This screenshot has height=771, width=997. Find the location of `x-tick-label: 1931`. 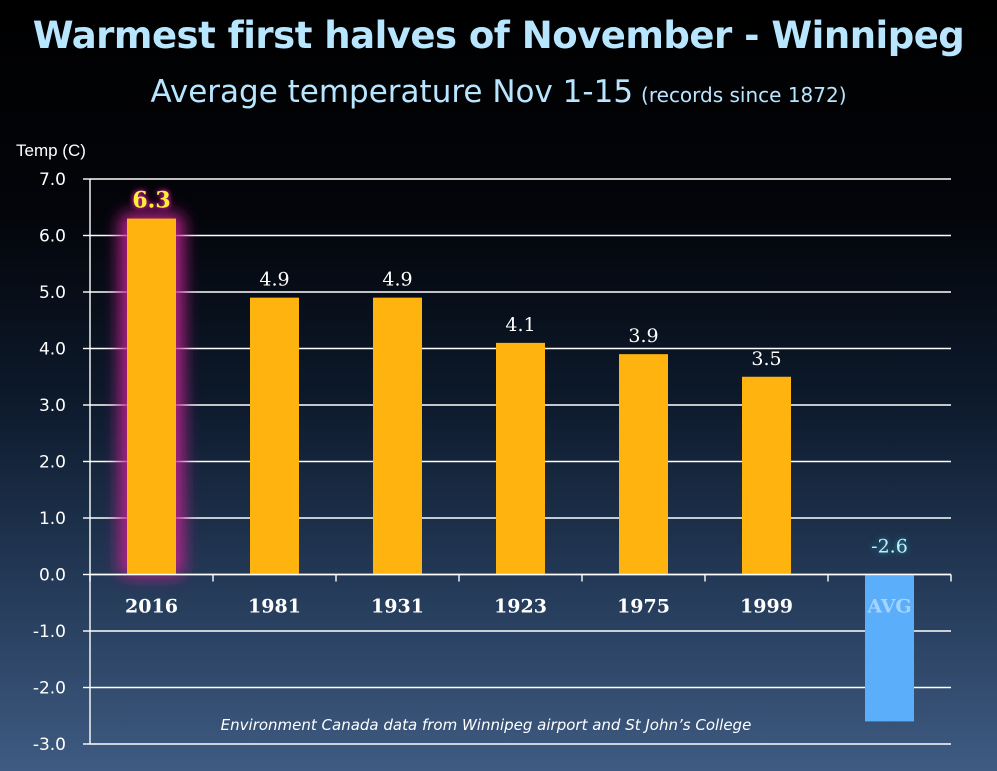

x-tick-label: 1931 is located at coordinates (397, 607).